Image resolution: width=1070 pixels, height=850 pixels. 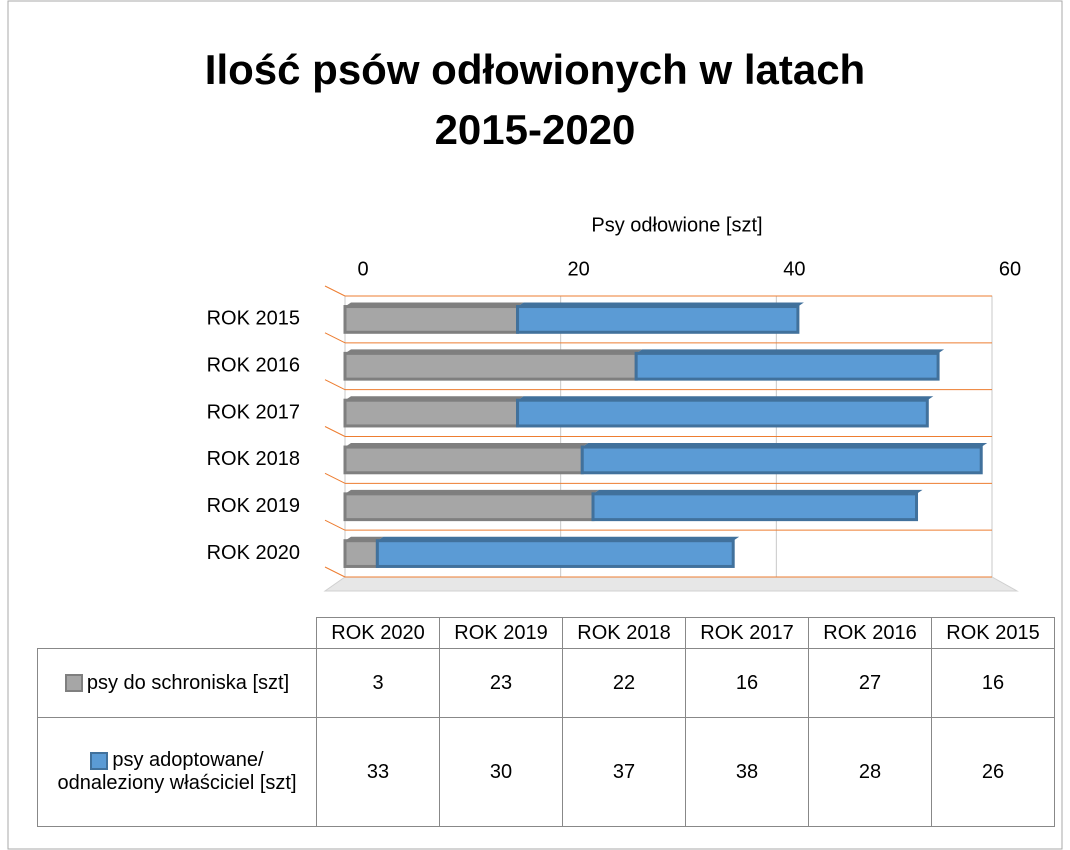 I want to click on y-tick-label: ROK 2015, so click(x=253, y=319).